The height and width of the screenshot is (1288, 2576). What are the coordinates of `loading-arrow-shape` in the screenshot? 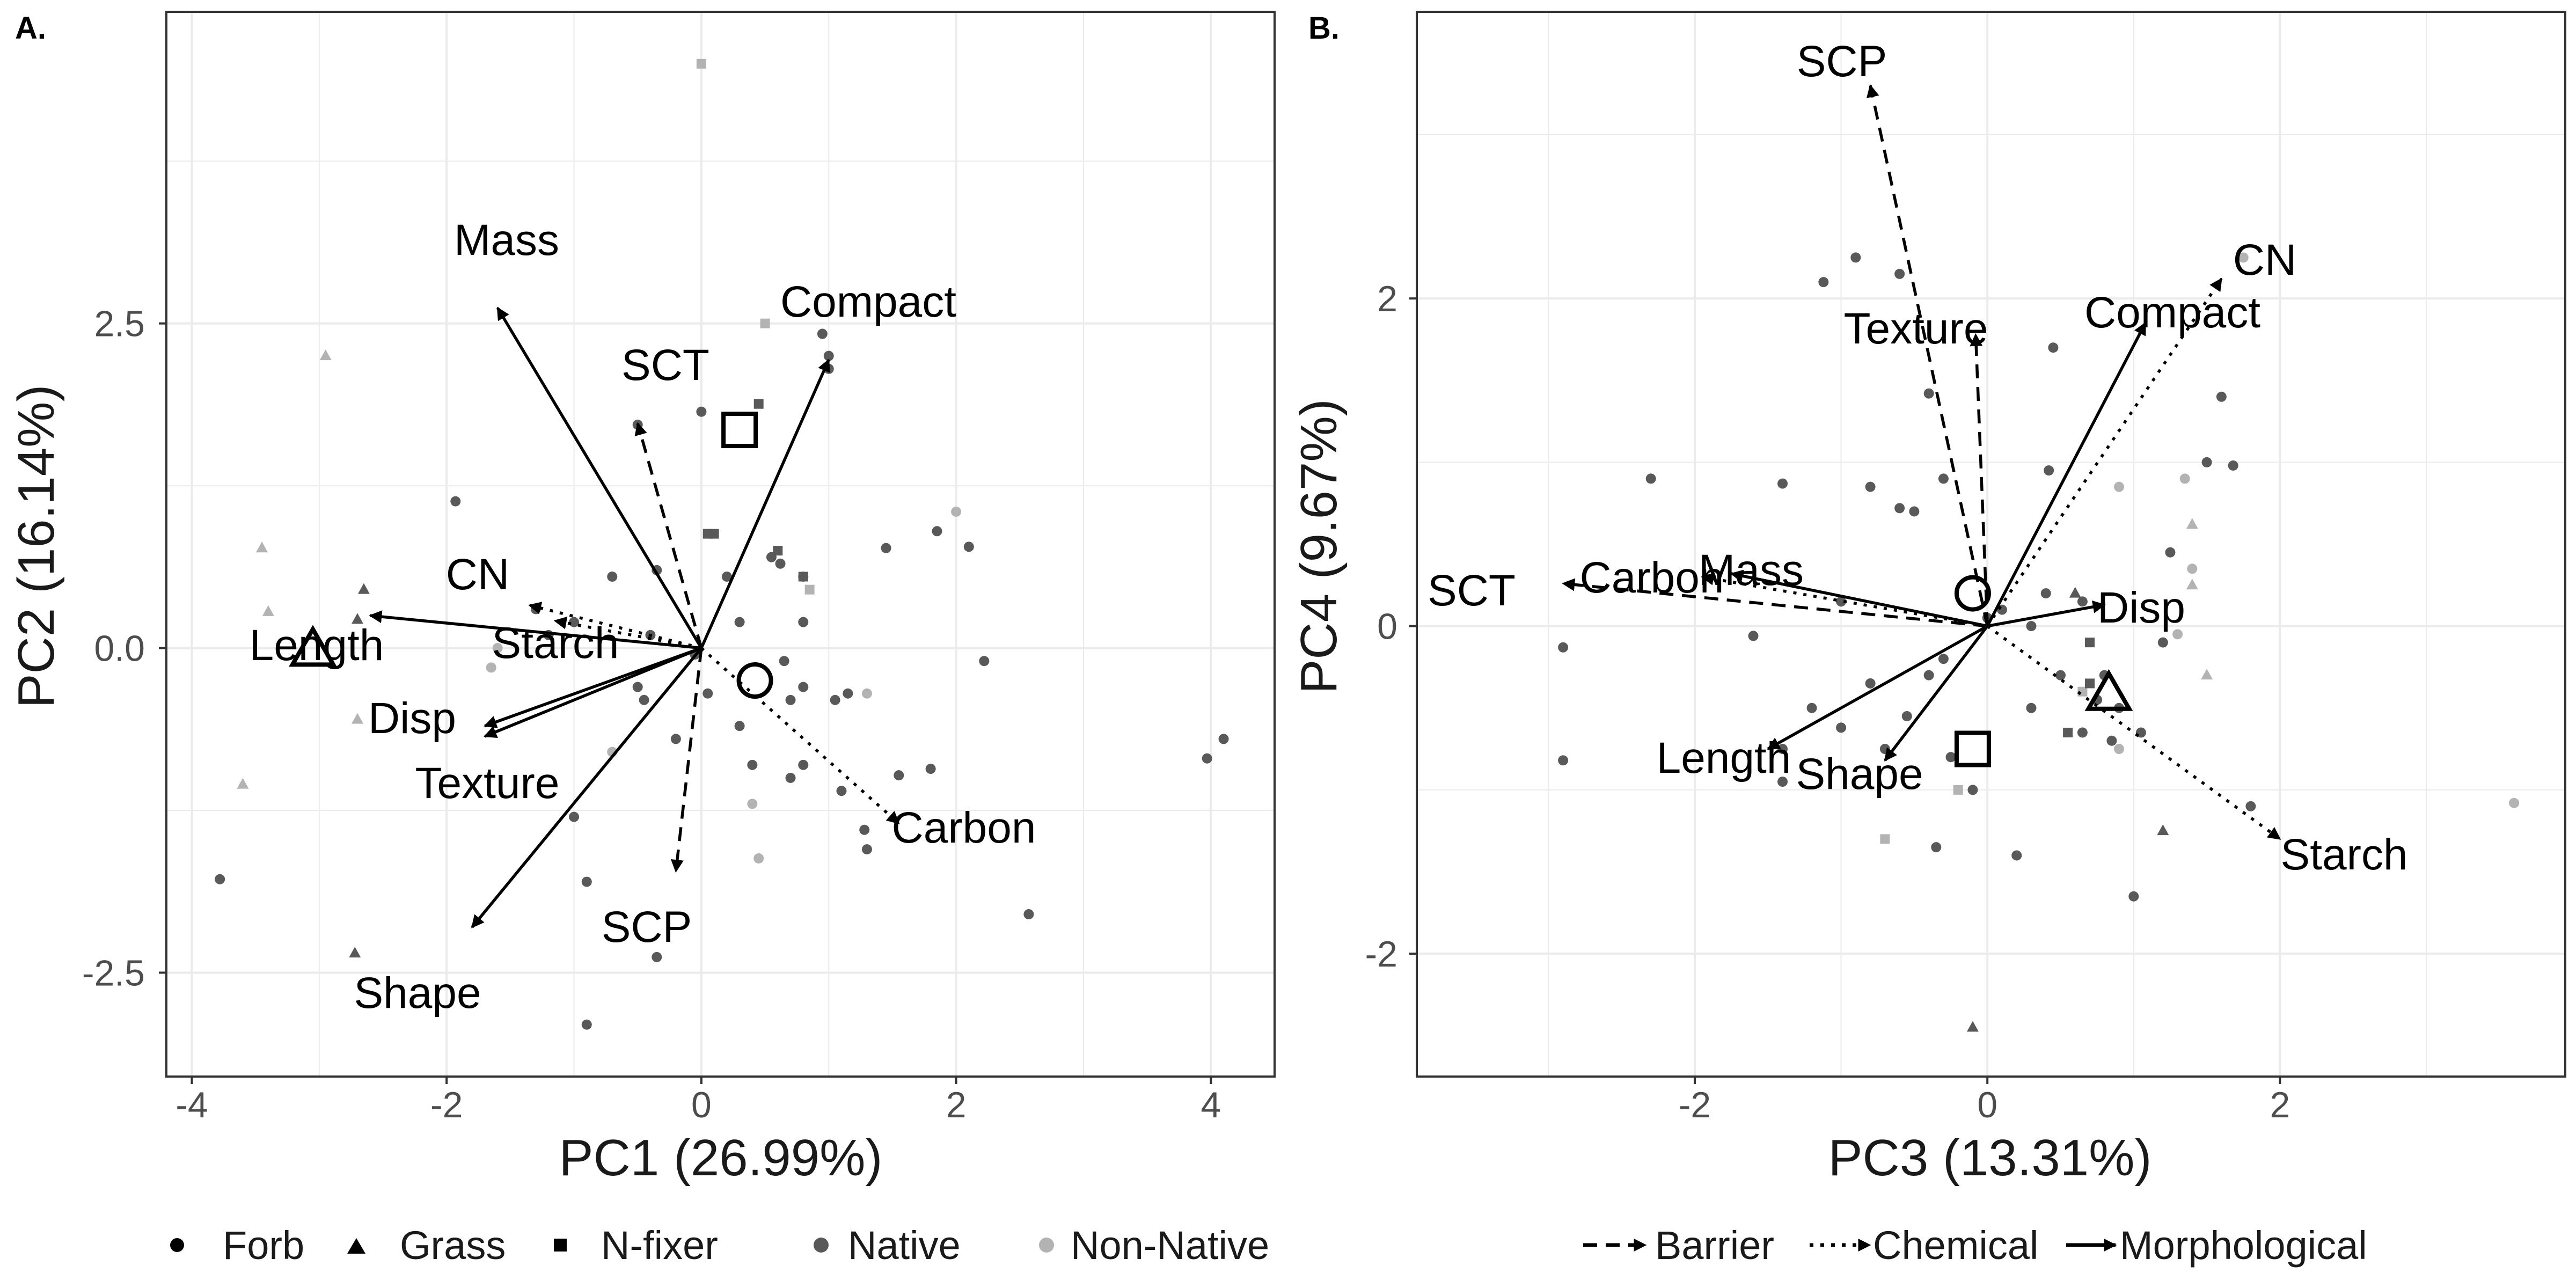 It's located at (587, 787).